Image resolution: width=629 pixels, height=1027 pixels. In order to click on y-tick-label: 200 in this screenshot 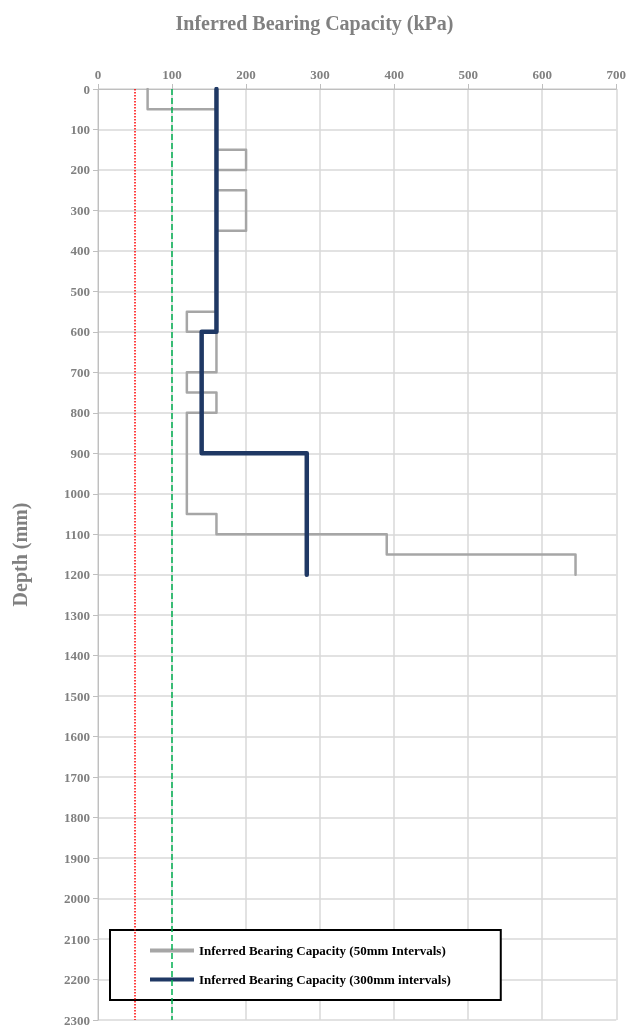, I will do `click(80, 170)`.